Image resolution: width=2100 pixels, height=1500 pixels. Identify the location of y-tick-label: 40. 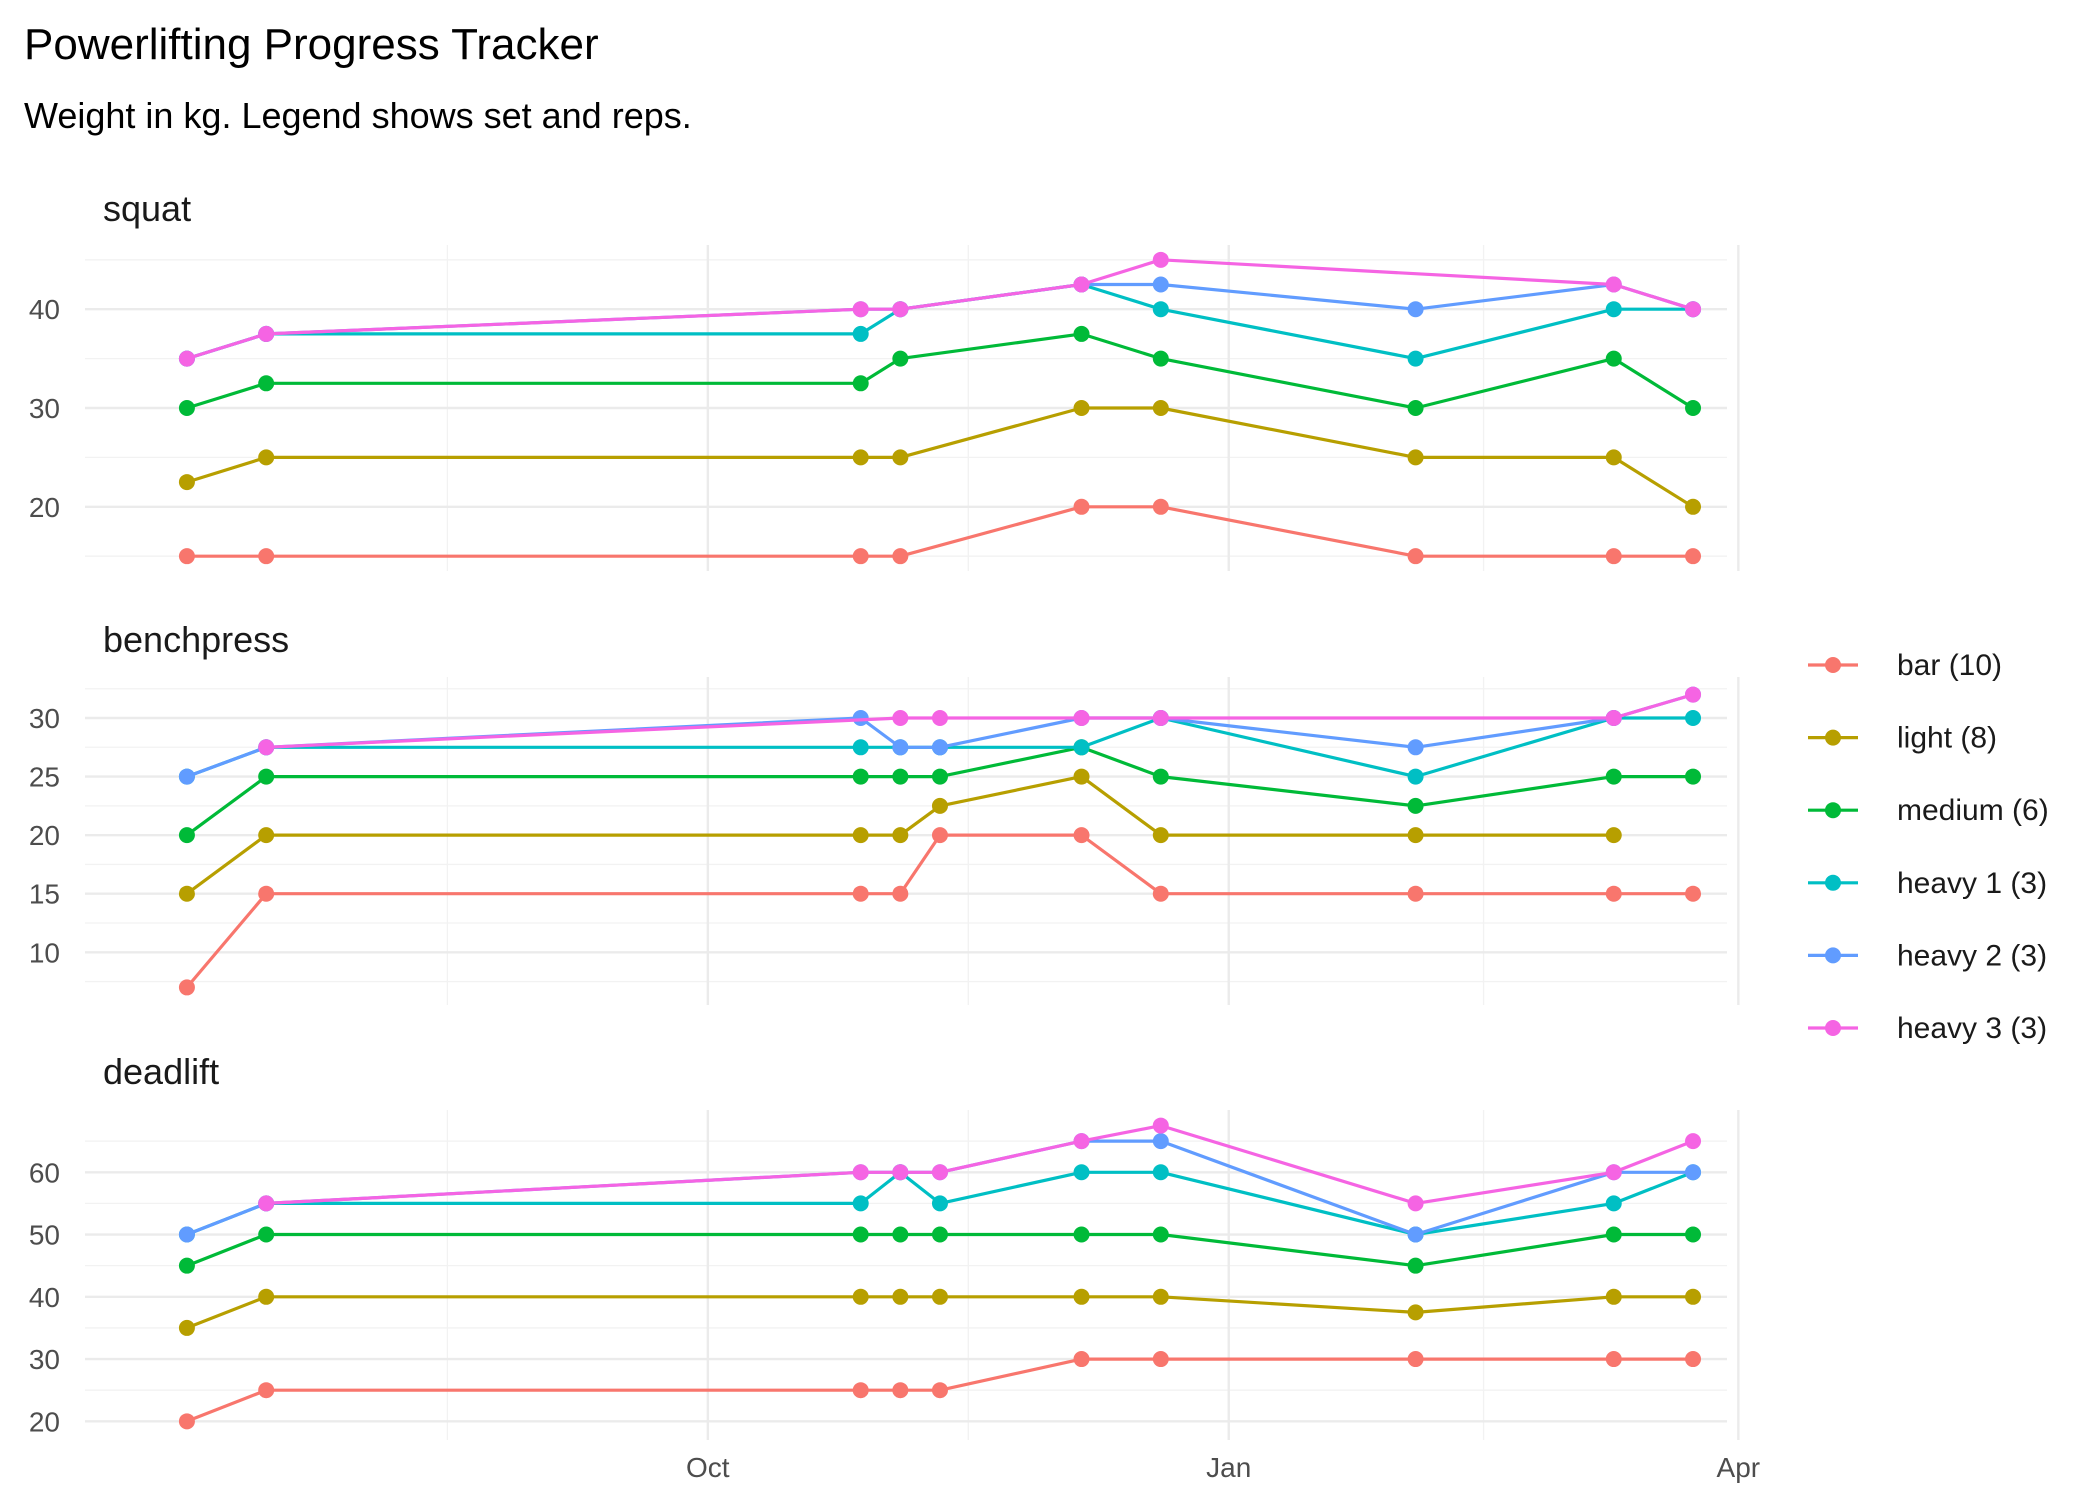
(44, 1297).